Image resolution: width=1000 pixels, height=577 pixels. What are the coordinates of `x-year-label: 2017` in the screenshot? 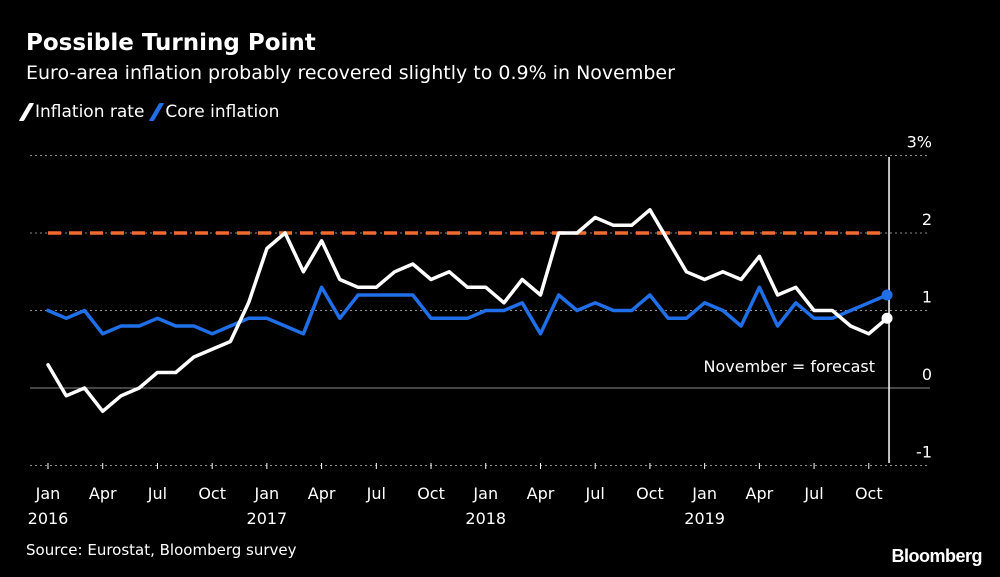 It's located at (267, 518).